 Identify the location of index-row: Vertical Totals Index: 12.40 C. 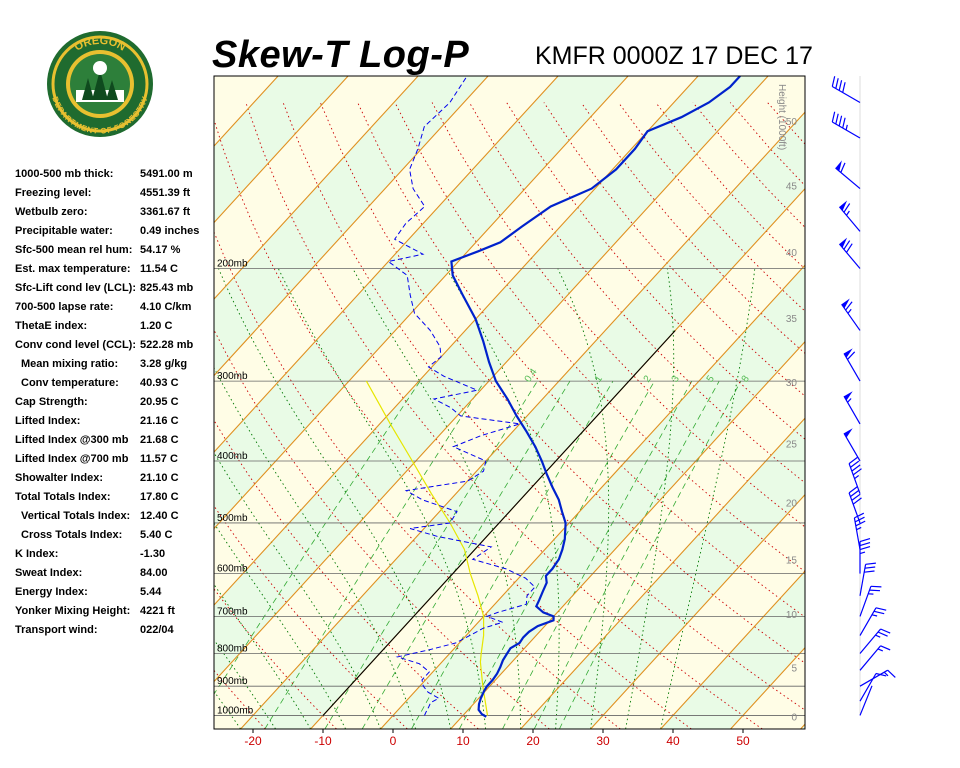
(115, 519).